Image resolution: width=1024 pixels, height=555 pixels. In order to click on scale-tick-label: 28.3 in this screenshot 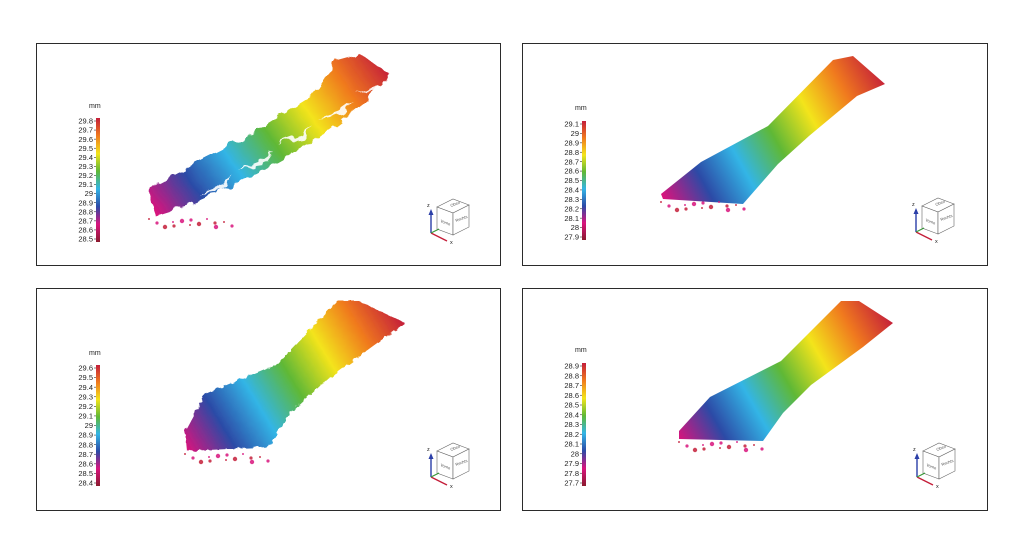, I will do `click(571, 424)`.